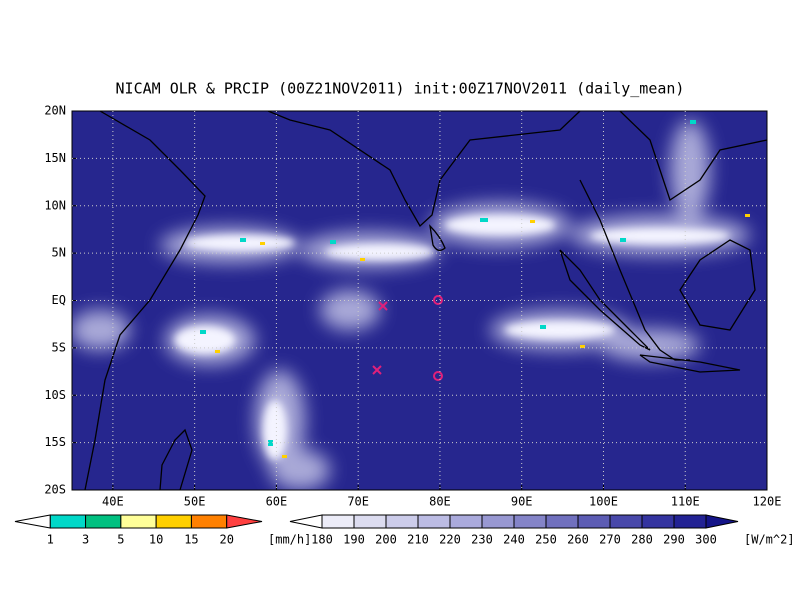 Image resolution: width=800 pixels, height=600 pixels. Describe the element at coordinates (55, 395) in the screenshot. I see `lat-label: 10S` at that location.